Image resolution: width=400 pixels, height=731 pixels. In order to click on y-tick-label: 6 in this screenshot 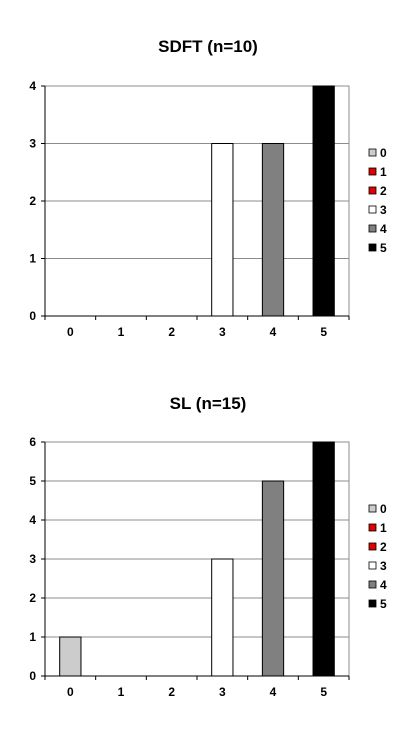, I will do `click(32, 442)`.